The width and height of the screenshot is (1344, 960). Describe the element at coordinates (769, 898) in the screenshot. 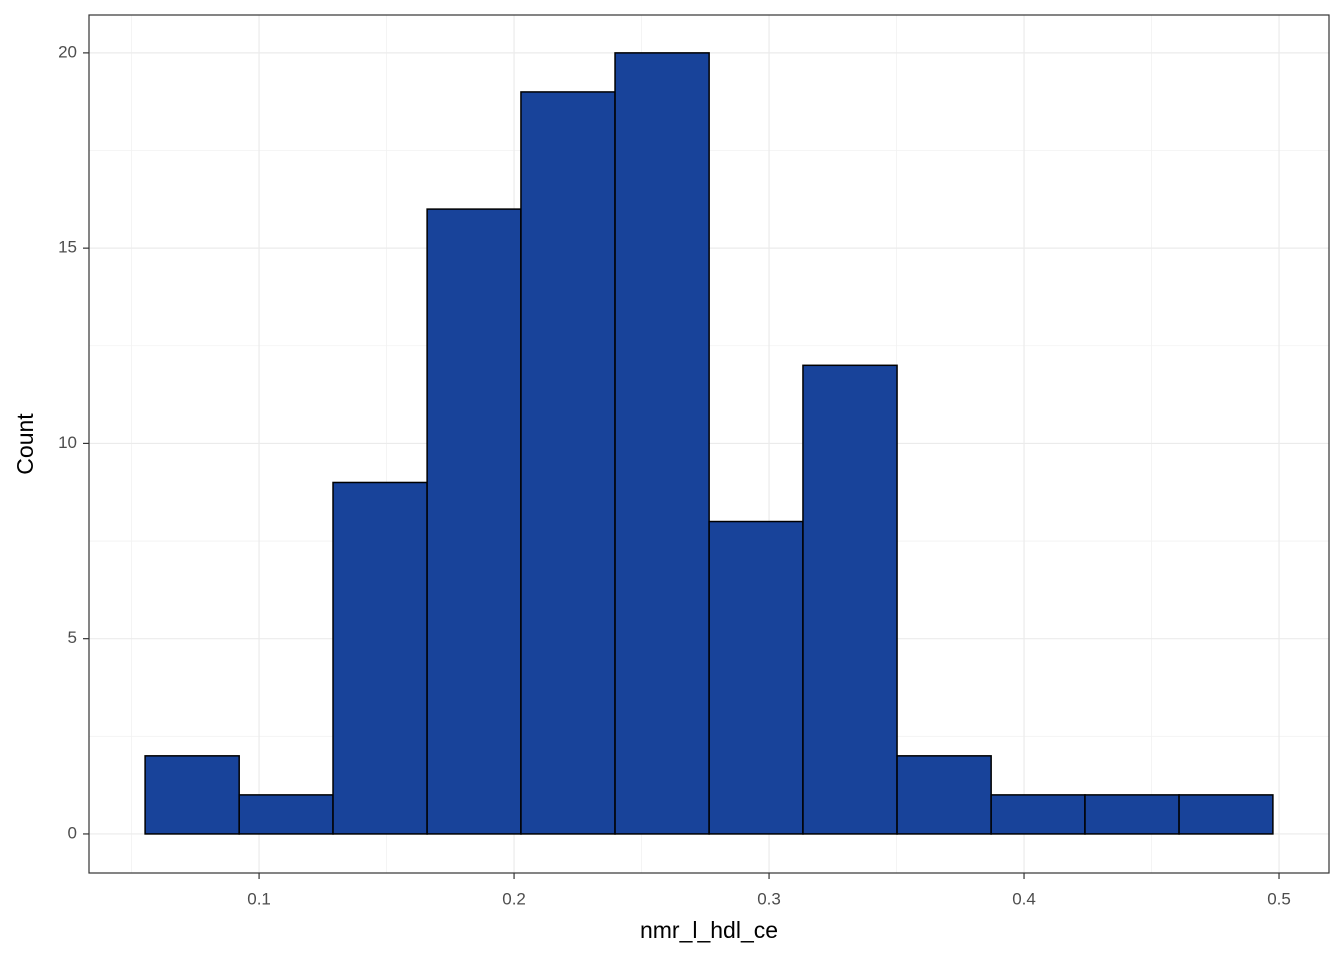

I see `x-tick-label: 0.3` at that location.